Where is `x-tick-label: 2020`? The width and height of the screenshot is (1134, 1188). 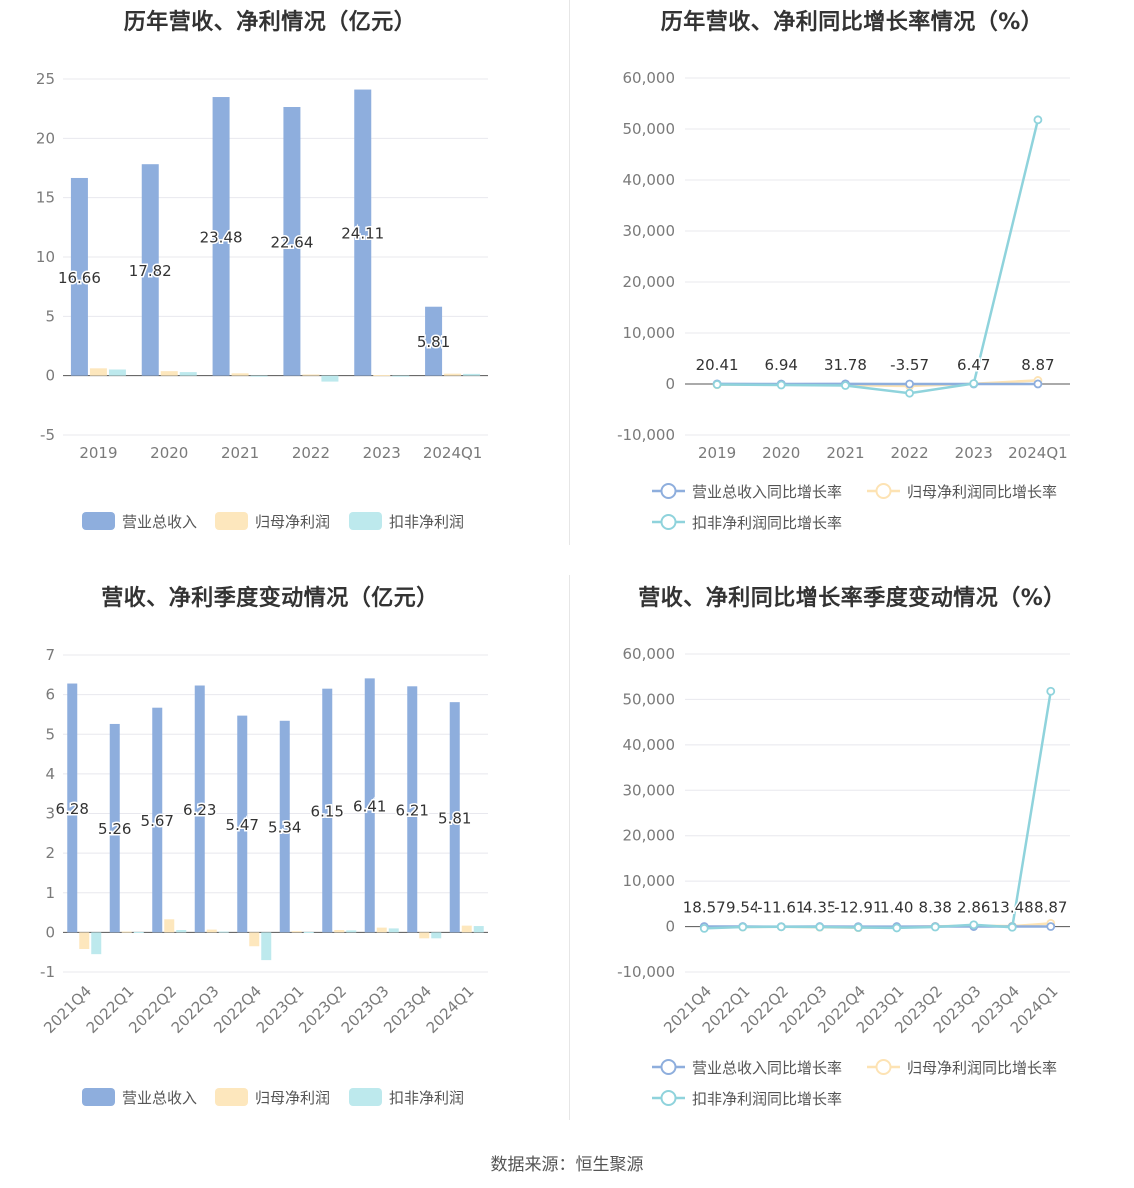
x-tick-label: 2020 is located at coordinates (781, 453).